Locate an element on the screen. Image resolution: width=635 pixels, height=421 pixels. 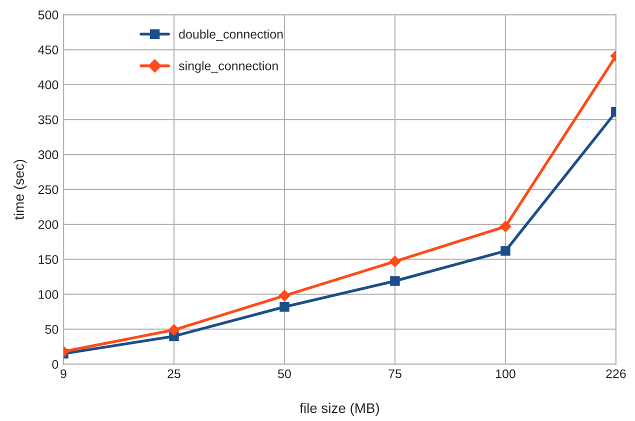
x-axis-title: file size (MB) is located at coordinates (339, 409).